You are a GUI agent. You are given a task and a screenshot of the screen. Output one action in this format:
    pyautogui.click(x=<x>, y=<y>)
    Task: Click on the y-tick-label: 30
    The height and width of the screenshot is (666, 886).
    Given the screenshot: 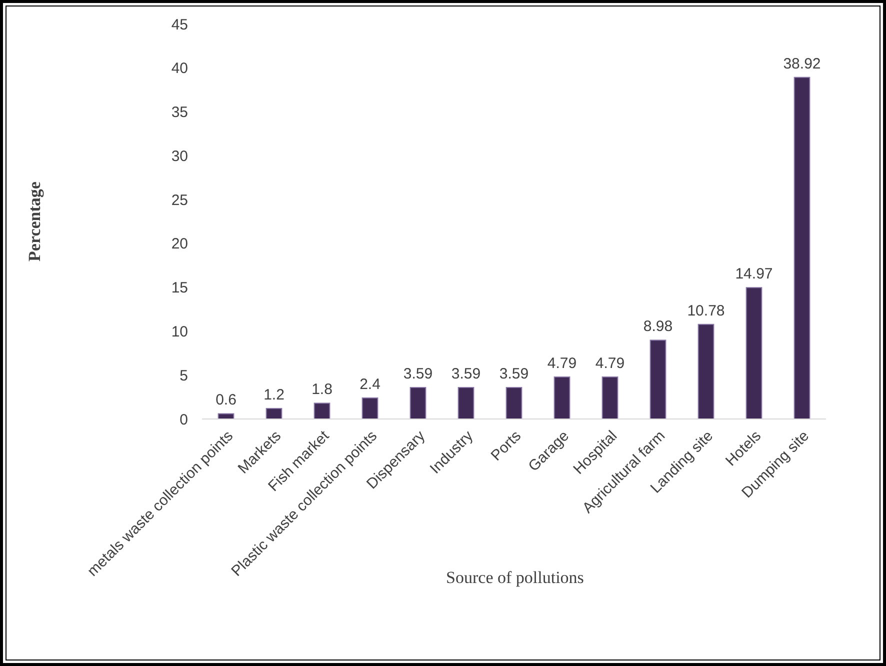 What is the action you would take?
    pyautogui.click(x=179, y=156)
    